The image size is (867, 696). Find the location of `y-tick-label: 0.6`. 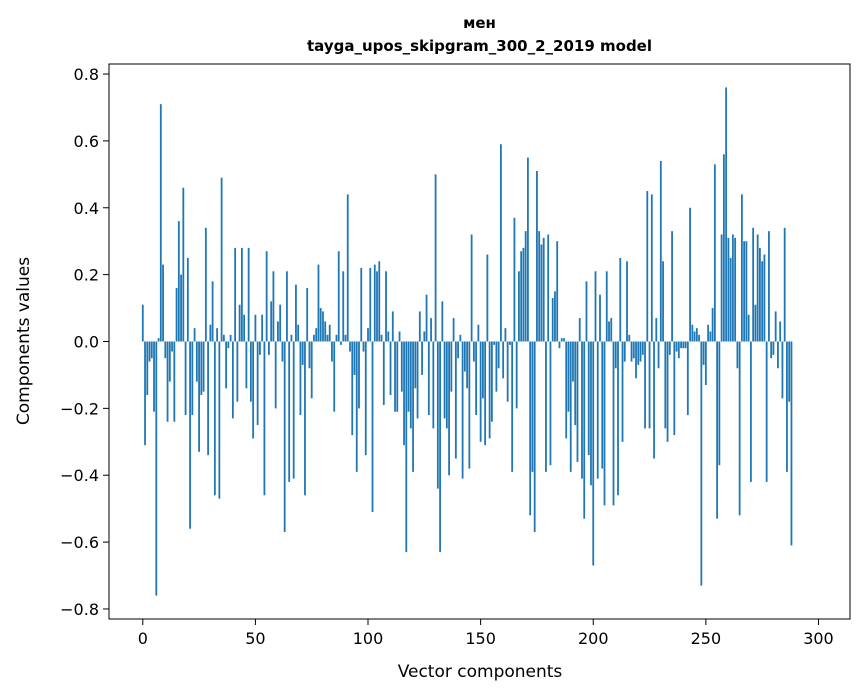

y-tick-label: 0.6 is located at coordinates (86, 141).